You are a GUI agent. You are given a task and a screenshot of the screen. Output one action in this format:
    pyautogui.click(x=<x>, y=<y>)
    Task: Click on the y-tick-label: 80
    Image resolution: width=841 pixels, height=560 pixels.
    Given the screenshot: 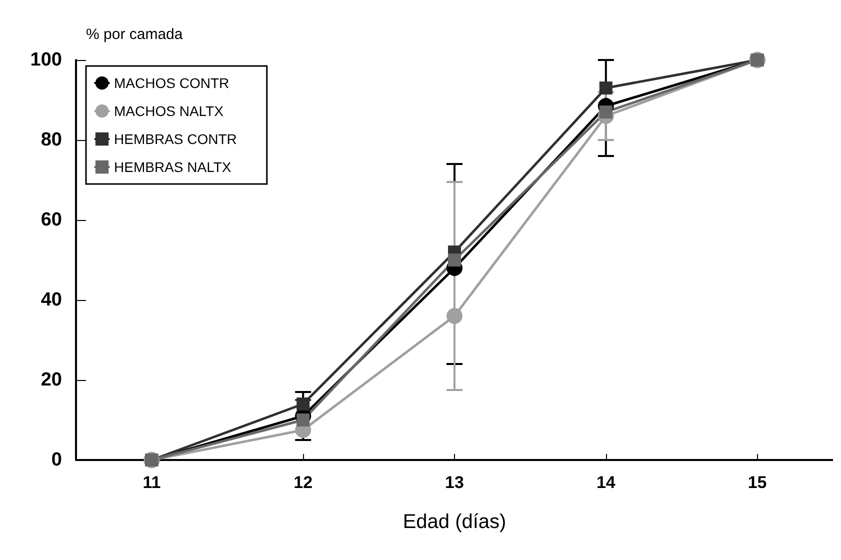 What is the action you would take?
    pyautogui.click(x=51, y=140)
    